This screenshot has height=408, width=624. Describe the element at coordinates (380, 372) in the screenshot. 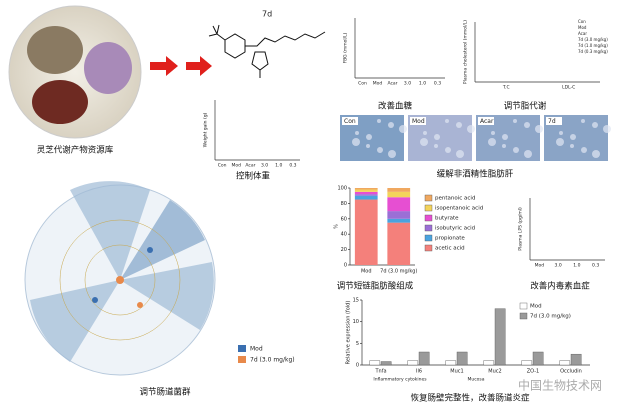

I see `x-tick-label: Tnfa` at that location.